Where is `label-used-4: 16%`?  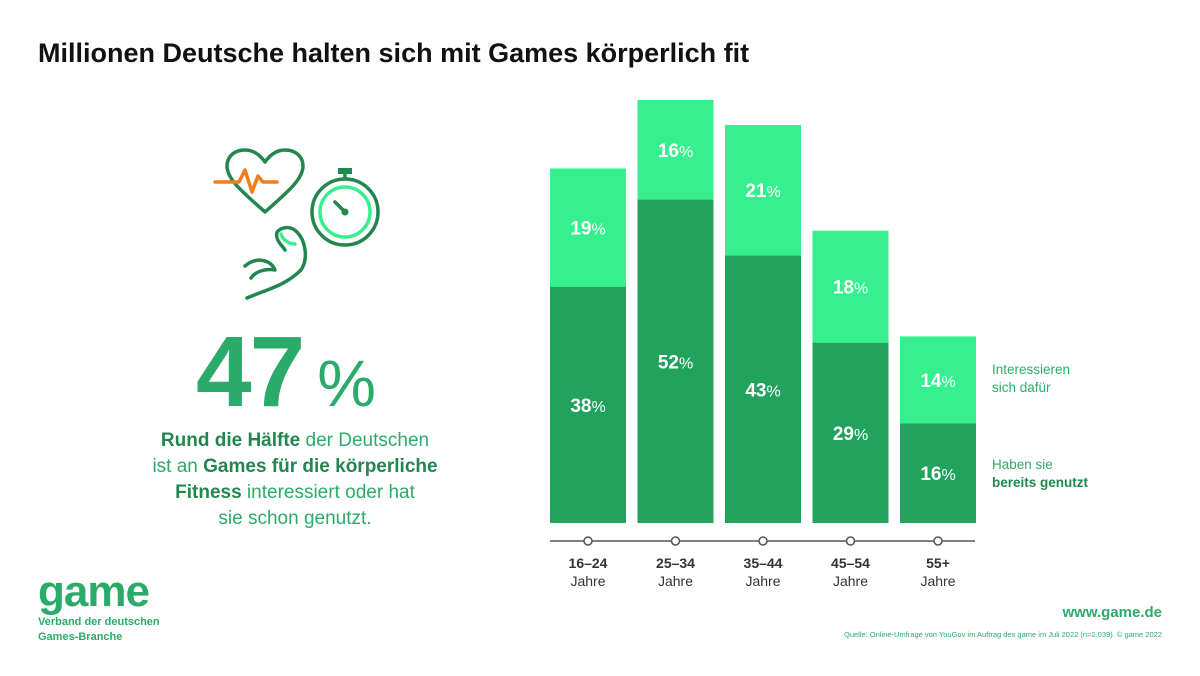
label-used-4: 16% is located at coordinates (937, 474).